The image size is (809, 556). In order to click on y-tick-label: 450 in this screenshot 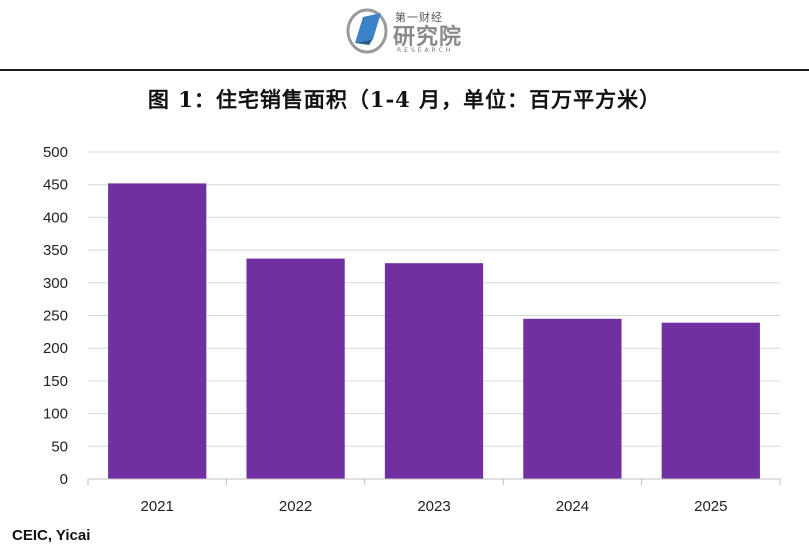, I will do `click(55, 185)`.